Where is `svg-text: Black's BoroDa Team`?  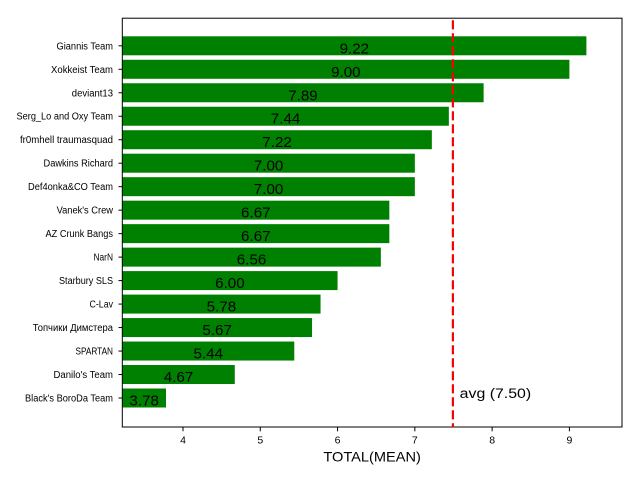 svg-text: Black's BoroDa Team is located at coordinates (69, 399).